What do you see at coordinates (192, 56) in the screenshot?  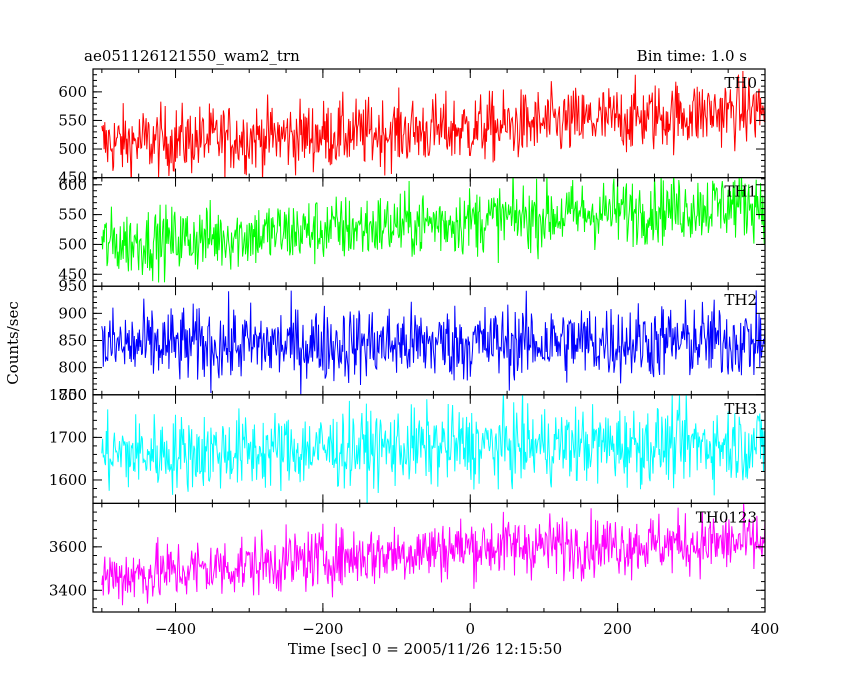 I see `chart-title: ae051126121550_wam2_trn` at bounding box center [192, 56].